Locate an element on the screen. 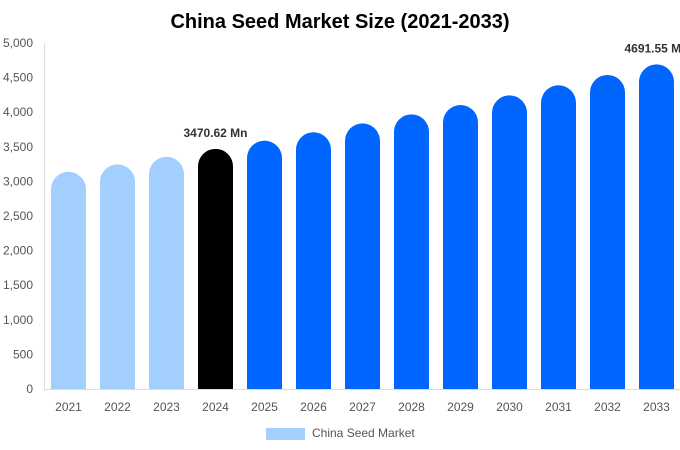 The width and height of the screenshot is (680, 450). y-tick-label: 4,500 is located at coordinates (18, 78).